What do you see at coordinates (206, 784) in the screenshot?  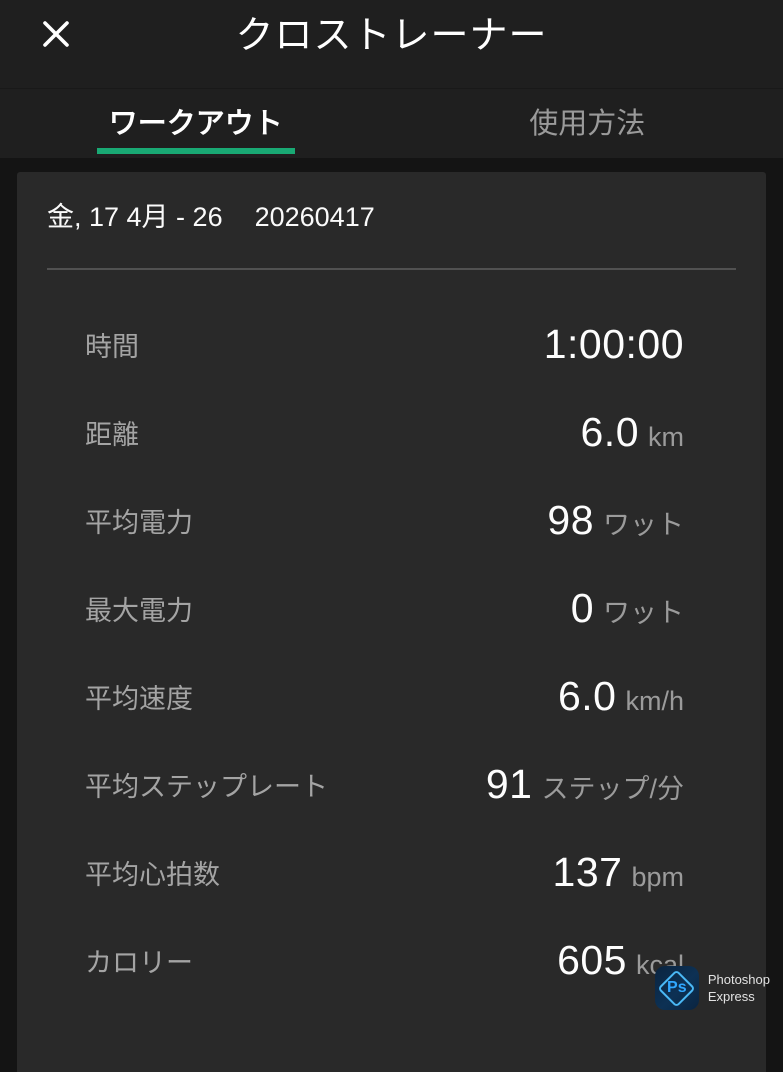 I see `stat-label: 平均ステップレート` at bounding box center [206, 784].